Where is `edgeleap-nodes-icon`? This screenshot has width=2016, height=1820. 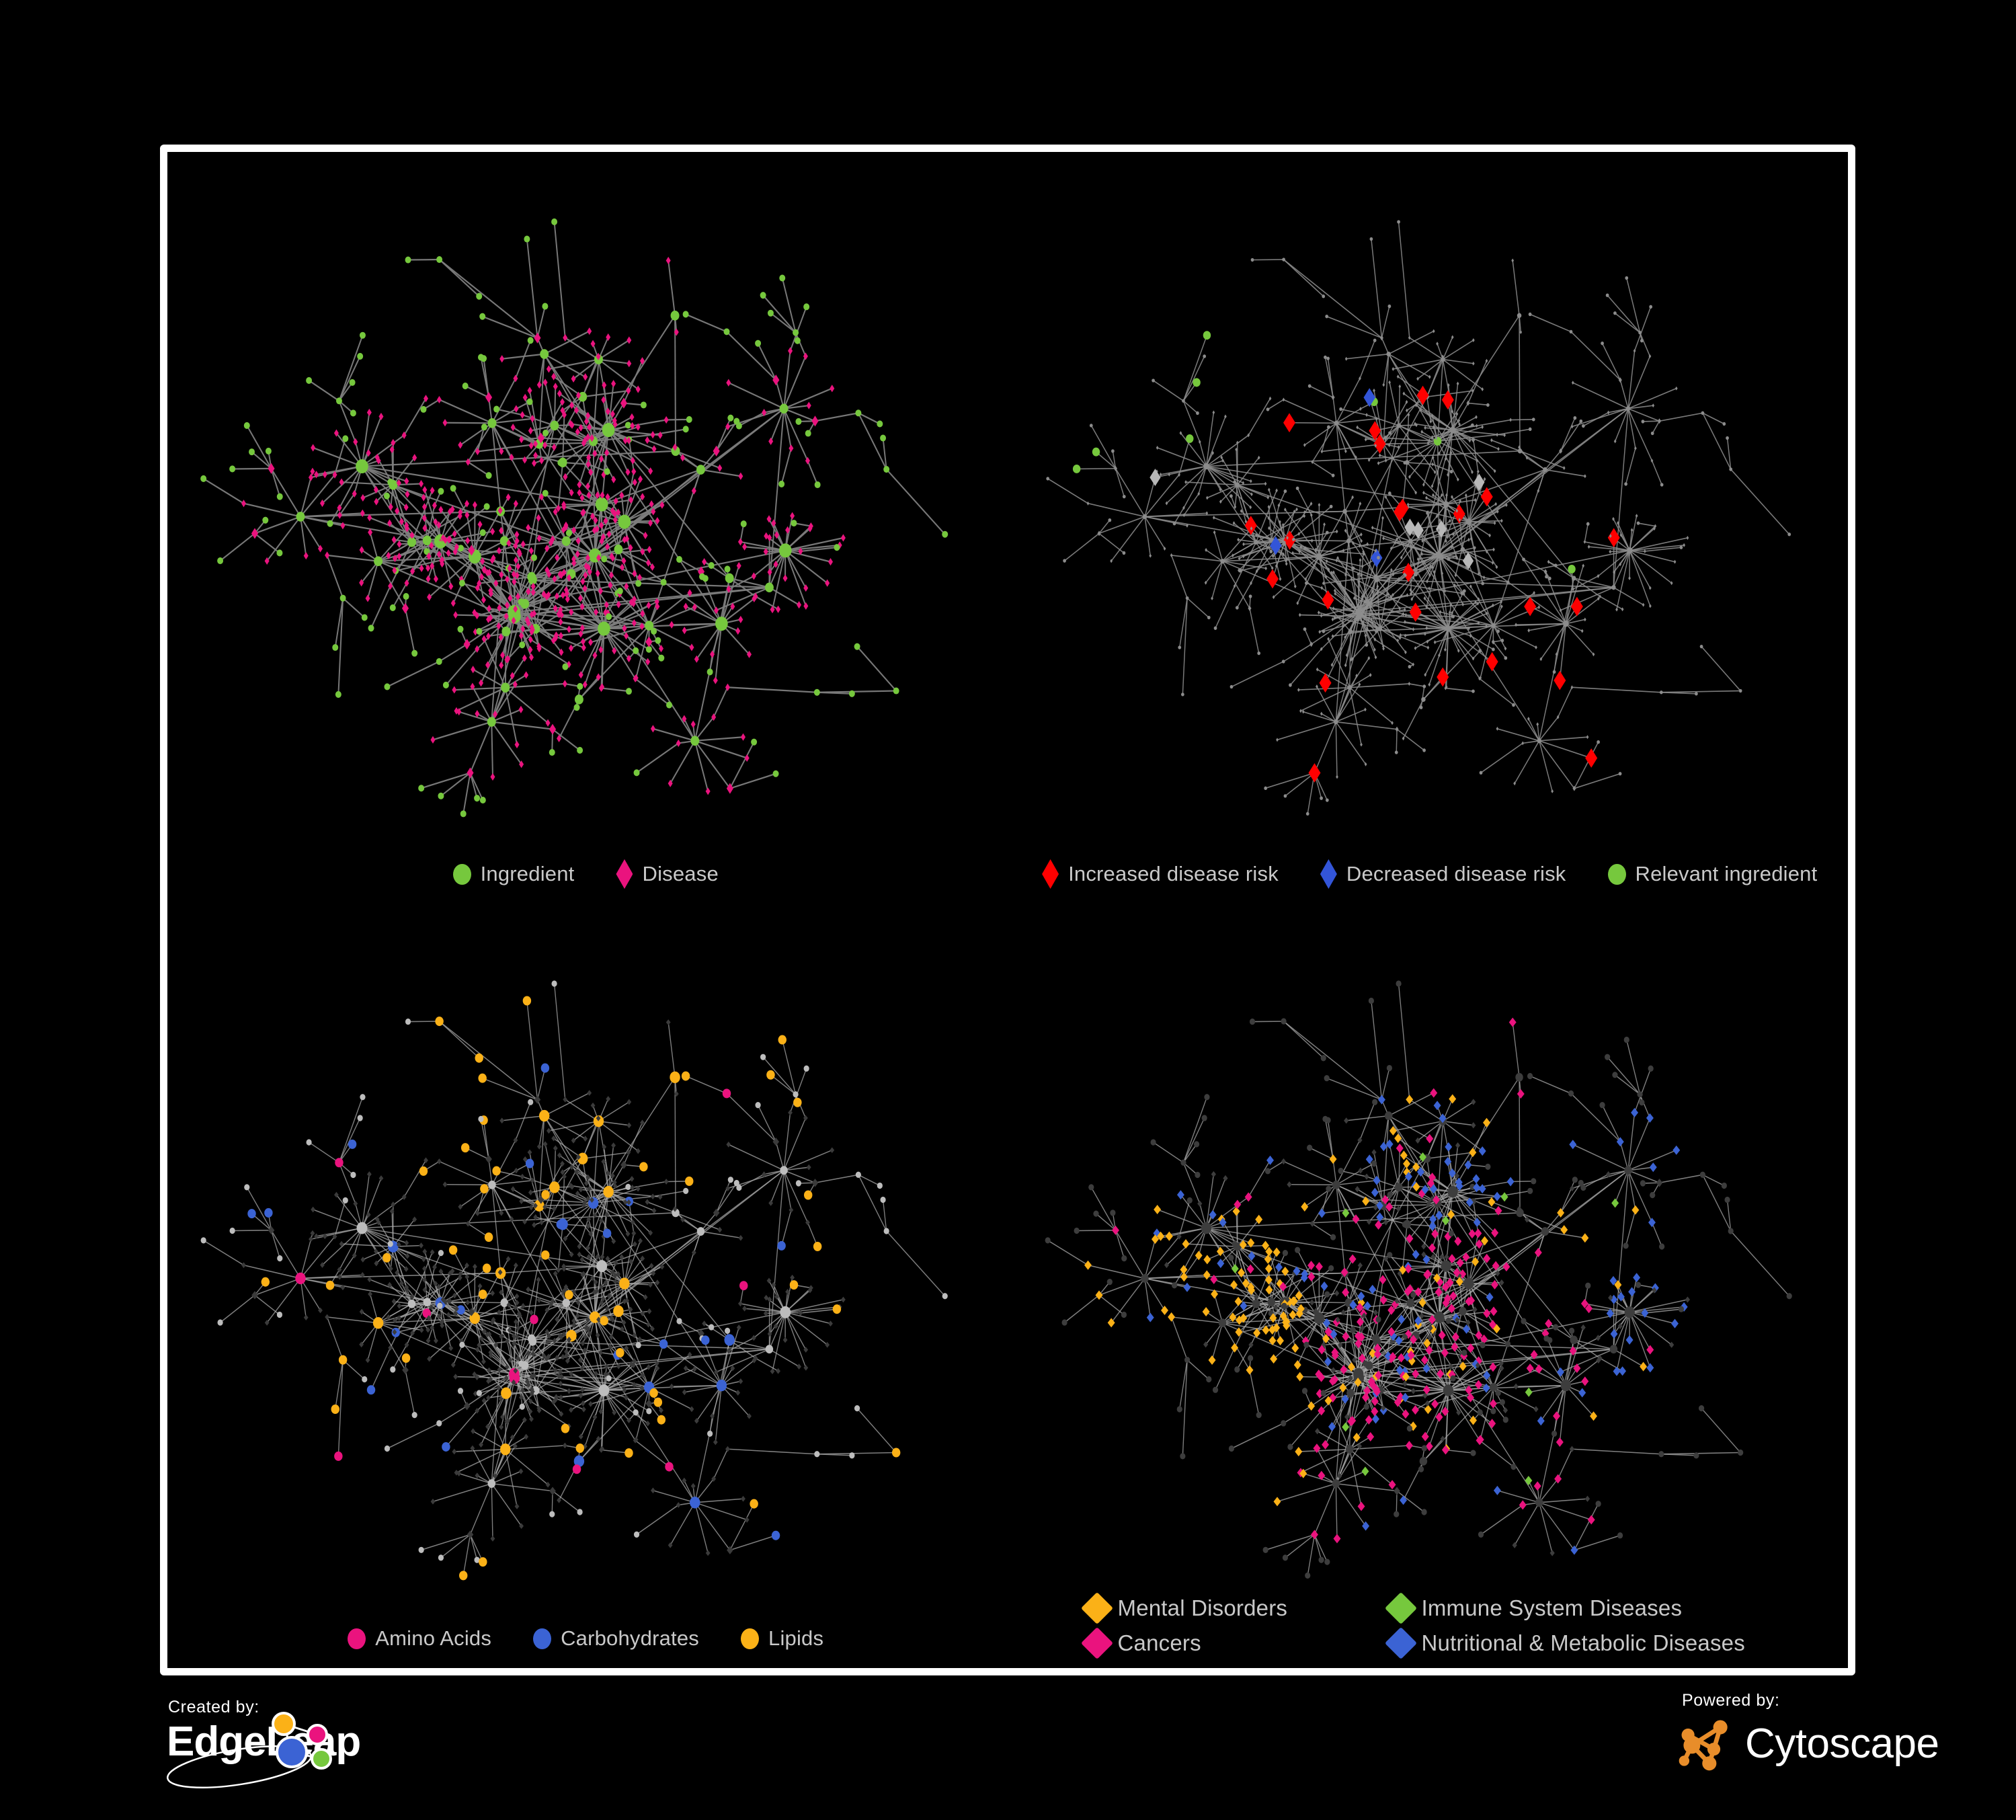
edgeleap-nodes-icon is located at coordinates (302, 1741).